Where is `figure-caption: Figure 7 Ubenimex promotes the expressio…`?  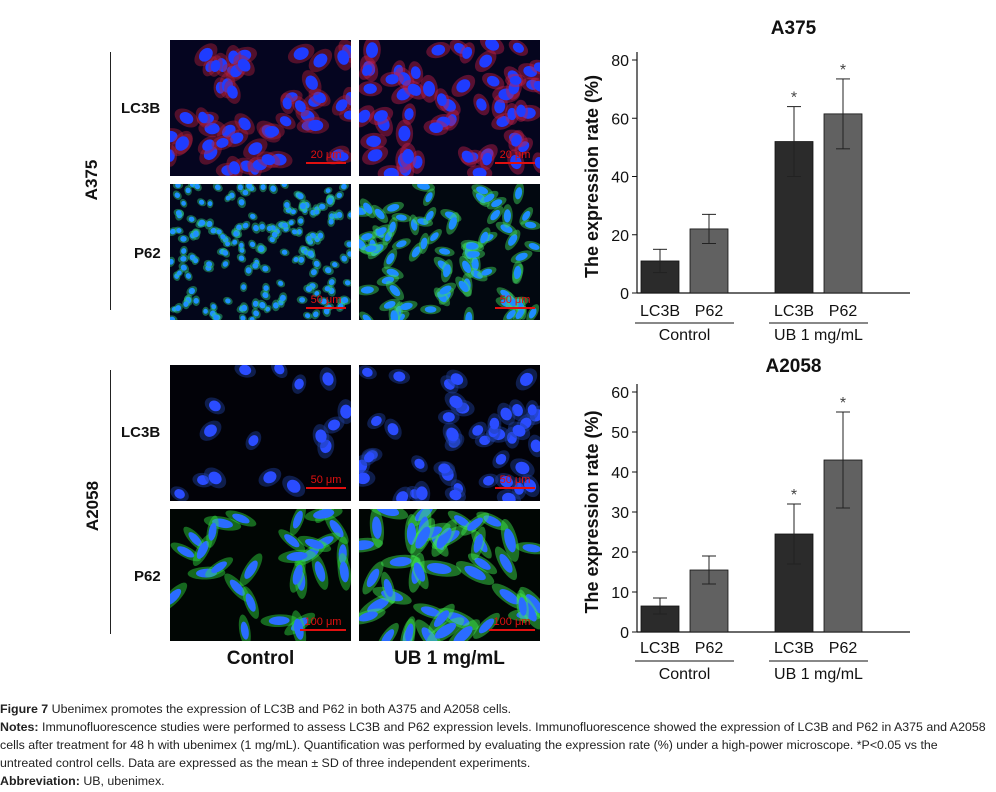 figure-caption: Figure 7 Ubenimex promotes the expressio… is located at coordinates (495, 745).